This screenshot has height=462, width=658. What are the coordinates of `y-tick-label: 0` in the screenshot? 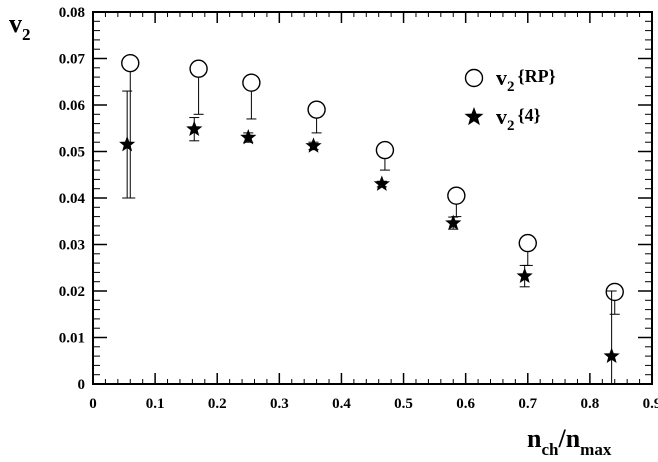 It's located at (82, 385).